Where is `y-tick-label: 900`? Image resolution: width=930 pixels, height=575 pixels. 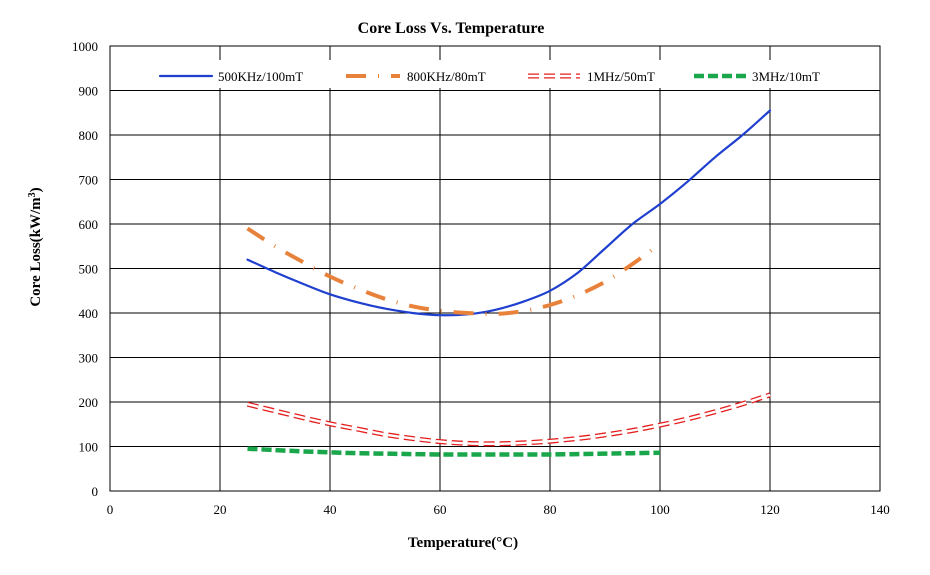
y-tick-label: 900 is located at coordinates (89, 91).